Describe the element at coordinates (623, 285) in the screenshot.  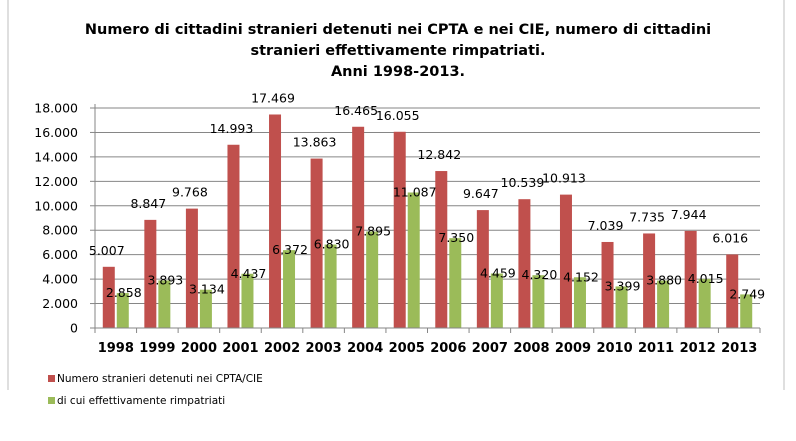
I see `data-label-rimpatriati: 3.399` at that location.